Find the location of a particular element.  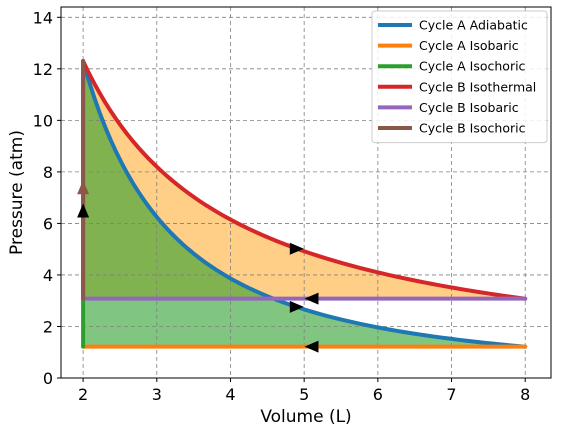

y-axis-label: Pressure (atm) is located at coordinates (17, 192).